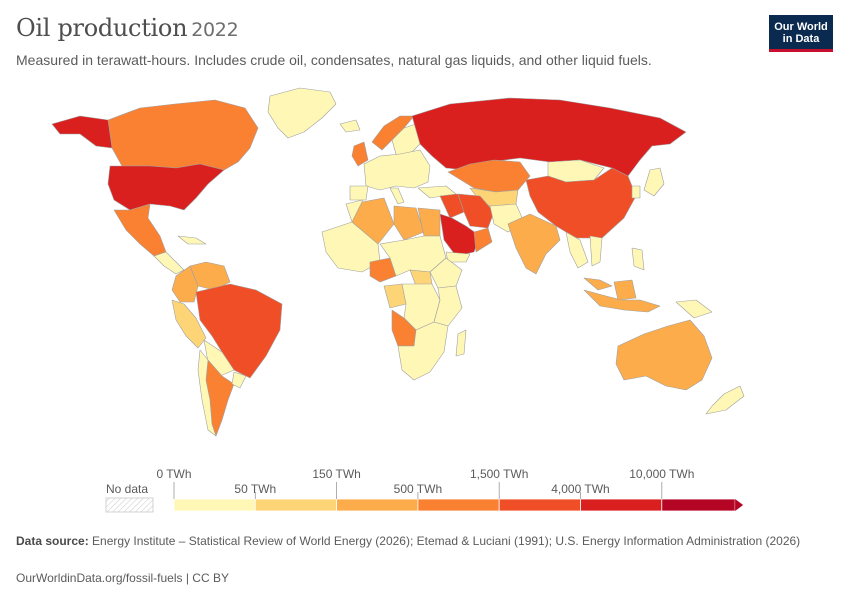 Image resolution: width=850 pixels, height=600 pixels. Describe the element at coordinates (694, 309) in the screenshot. I see `region-papua-new-guinea` at that location.